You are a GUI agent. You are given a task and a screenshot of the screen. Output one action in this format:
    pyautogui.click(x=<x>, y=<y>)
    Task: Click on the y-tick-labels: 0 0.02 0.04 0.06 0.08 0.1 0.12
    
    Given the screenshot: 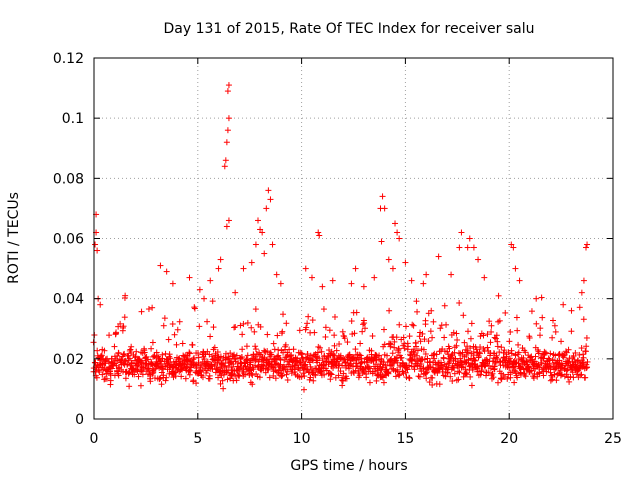 What is the action you would take?
    pyautogui.click(x=68, y=239)
    